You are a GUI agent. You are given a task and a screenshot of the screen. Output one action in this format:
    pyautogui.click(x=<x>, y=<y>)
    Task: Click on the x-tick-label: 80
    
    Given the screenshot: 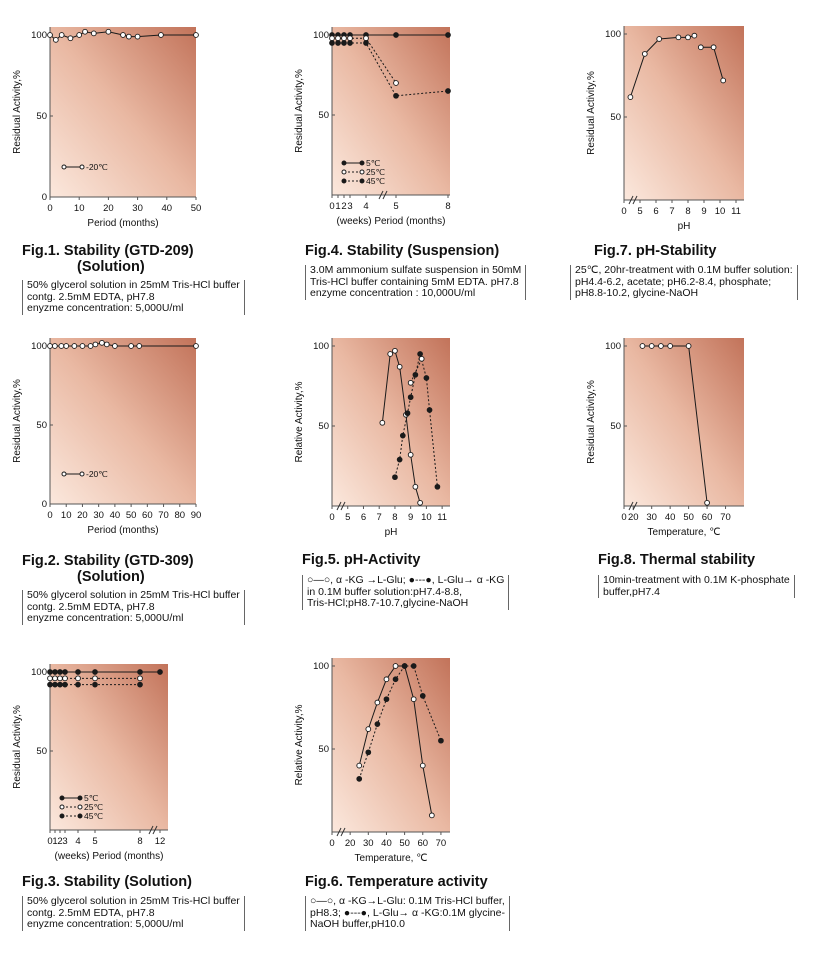 What is the action you would take?
    pyautogui.click(x=179, y=515)
    